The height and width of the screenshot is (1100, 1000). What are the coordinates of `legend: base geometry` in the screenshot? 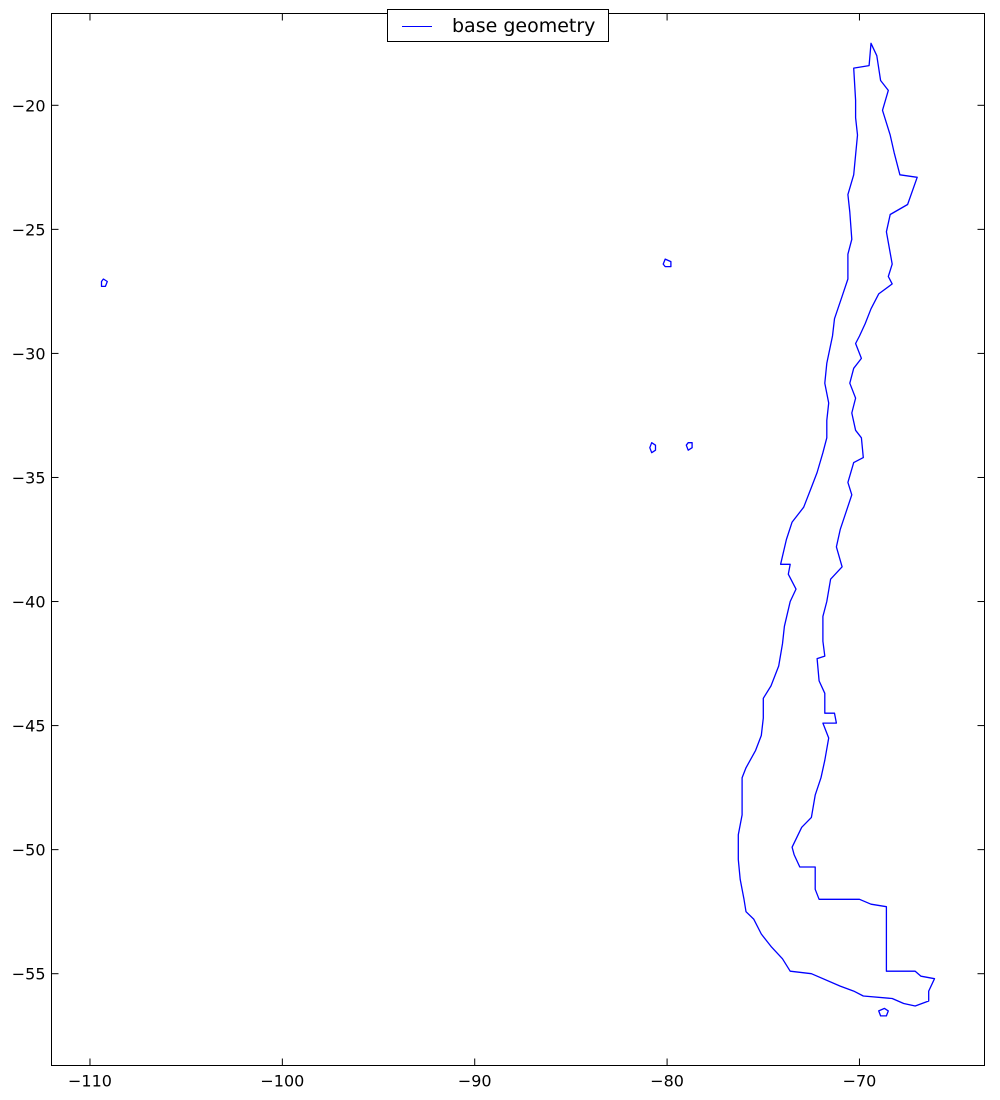 It's located at (498, 25).